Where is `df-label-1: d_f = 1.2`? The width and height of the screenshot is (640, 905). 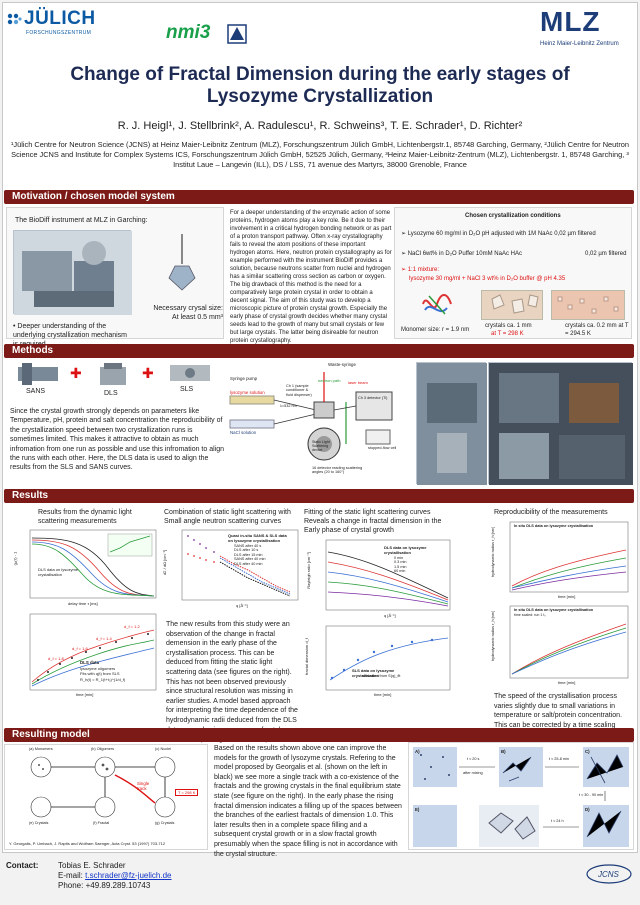
df-label-1: d_f = 1.2 is located at coordinates (132, 626).